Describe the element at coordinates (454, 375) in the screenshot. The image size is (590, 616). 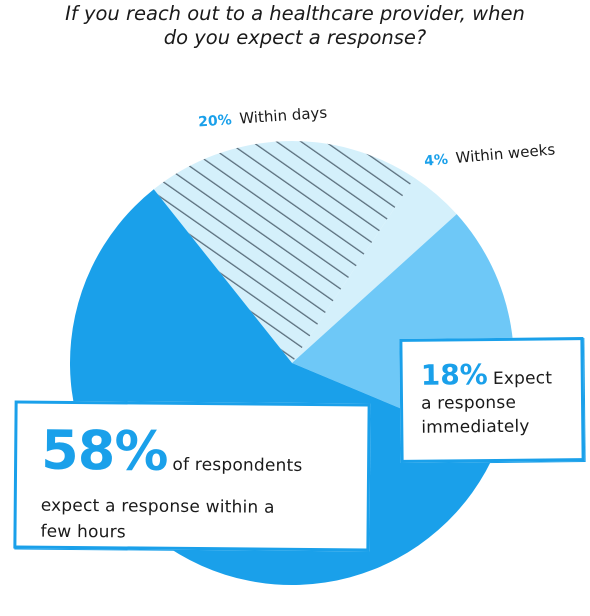
I see `callout-immediately-pct: 18%` at that location.